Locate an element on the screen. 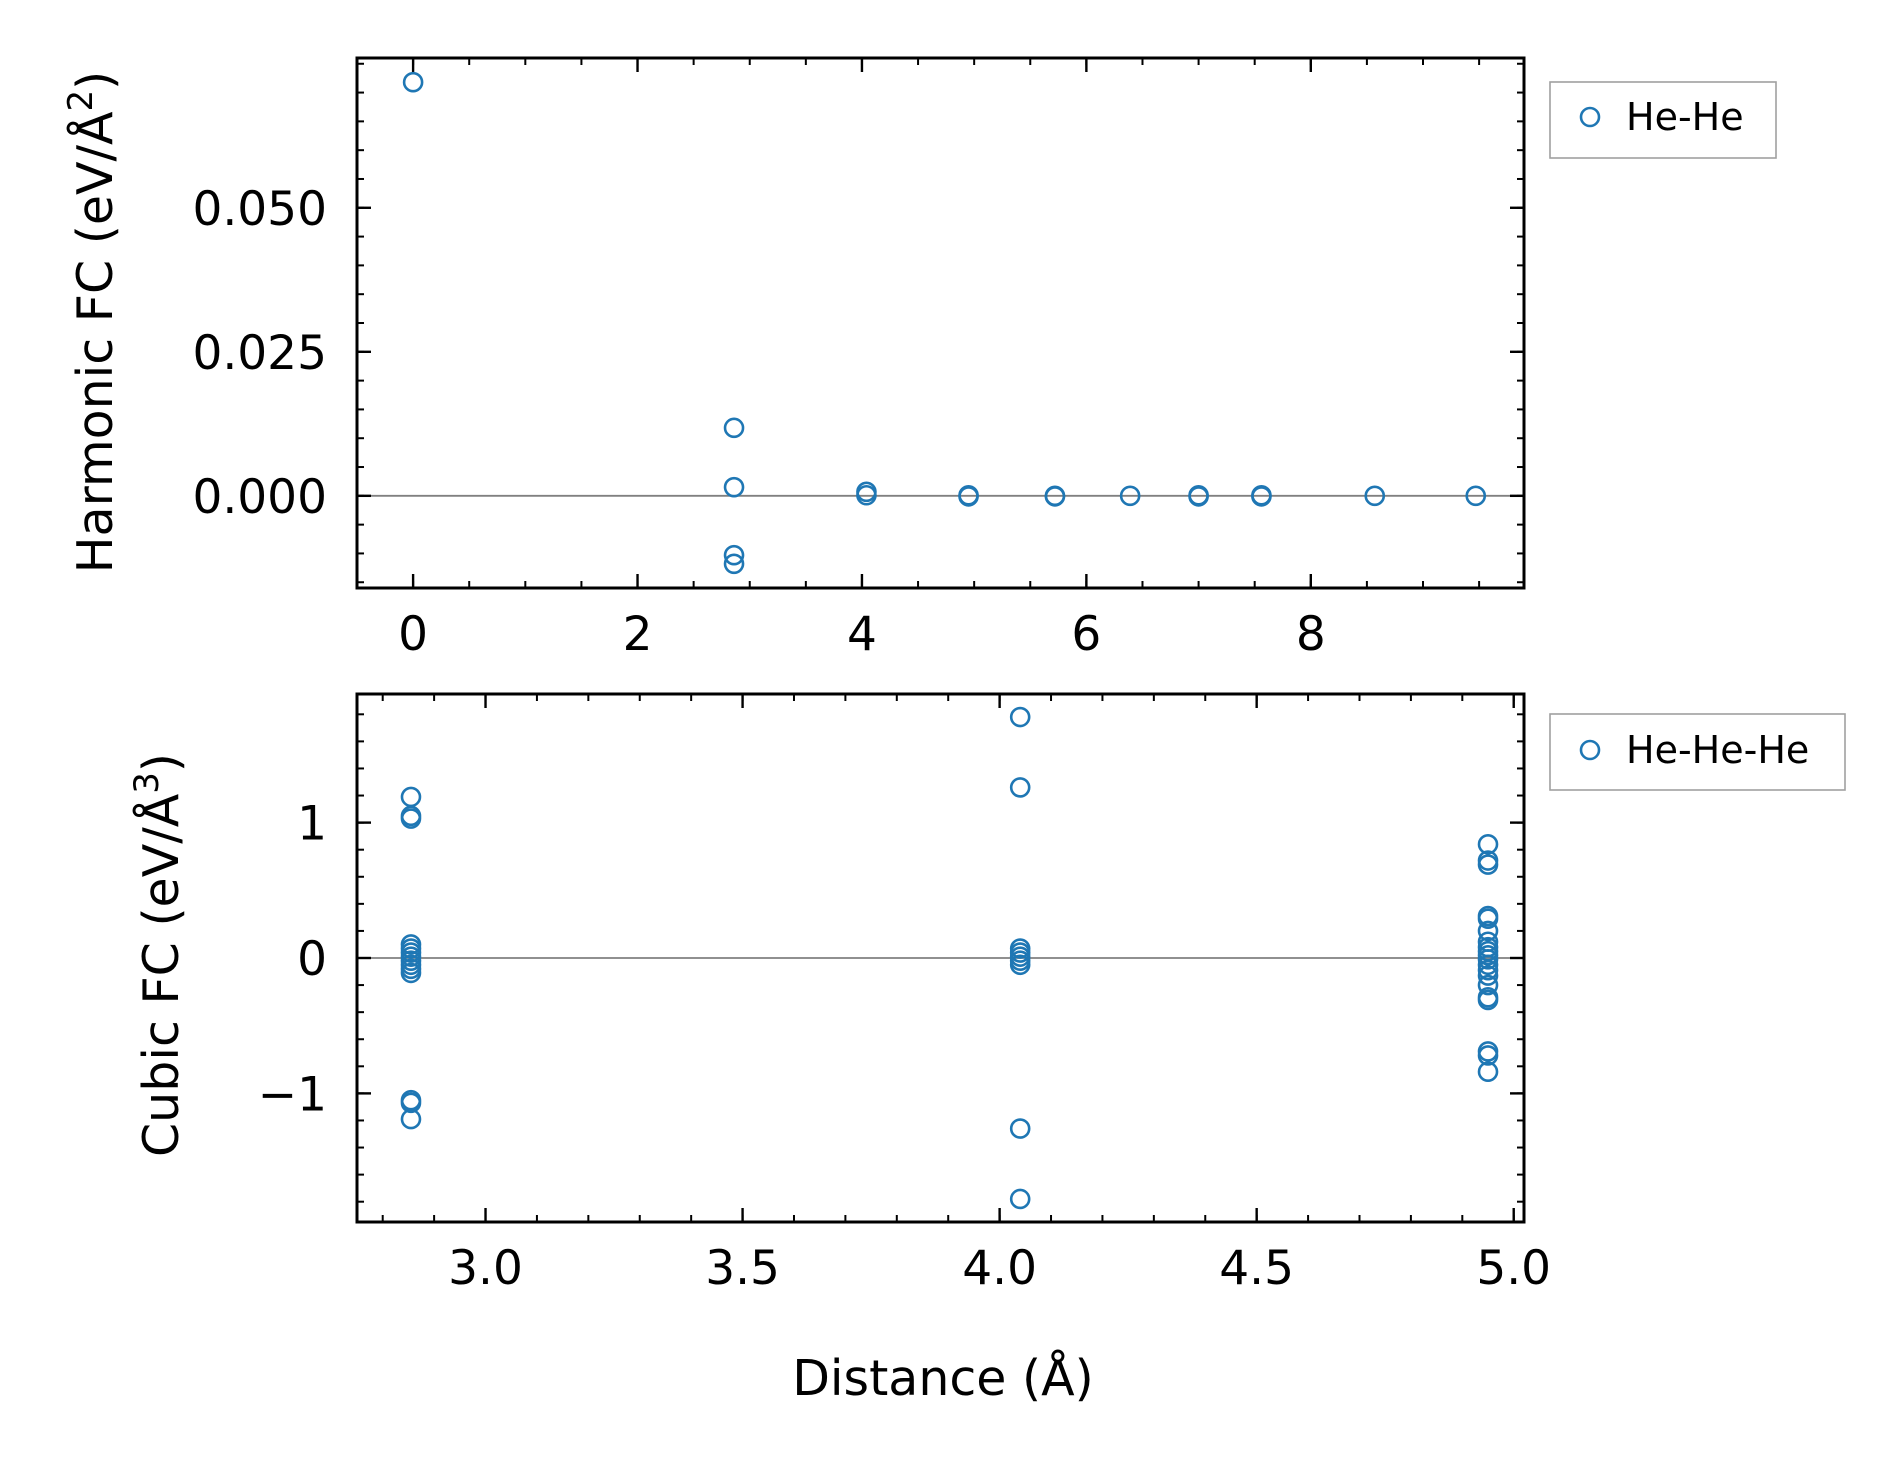 This screenshot has height=1460, width=1891. harmonic-y-axis-label: Harmonic FC (eV/Å2) is located at coordinates (92, 322).